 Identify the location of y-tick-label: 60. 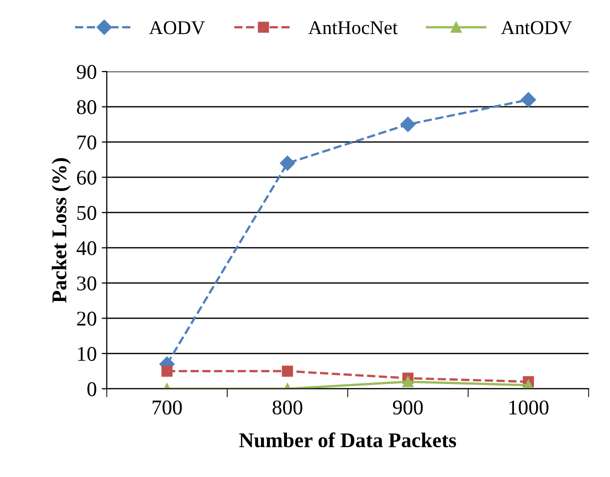
(86, 177).